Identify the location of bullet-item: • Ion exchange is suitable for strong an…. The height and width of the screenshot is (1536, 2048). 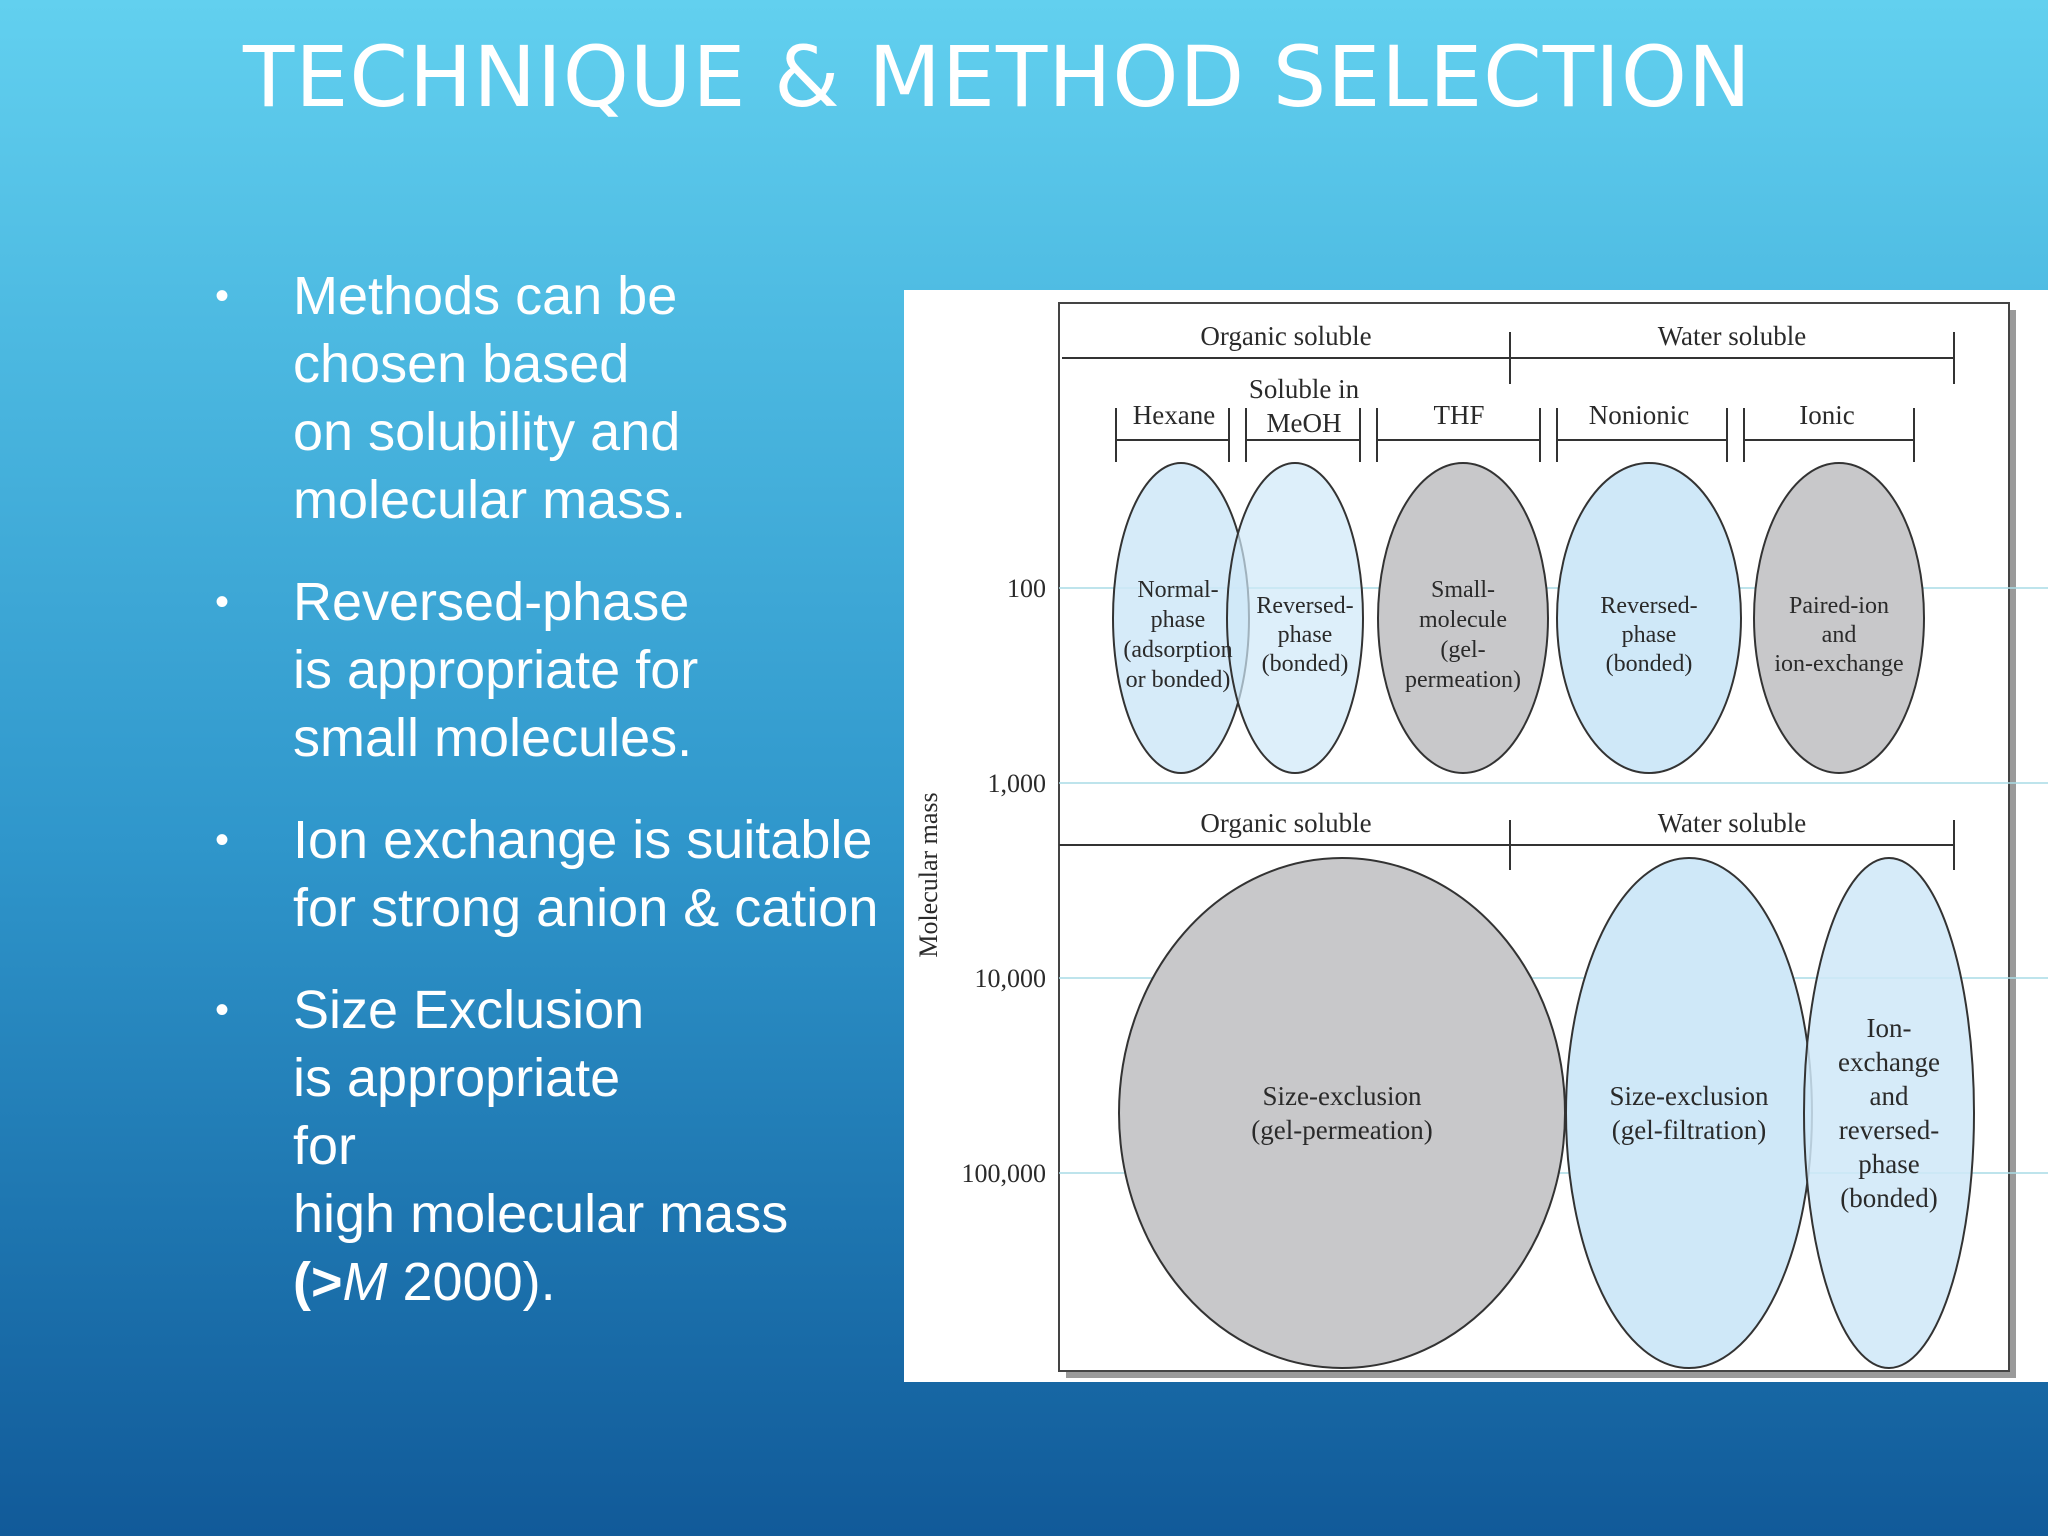
(560, 874).